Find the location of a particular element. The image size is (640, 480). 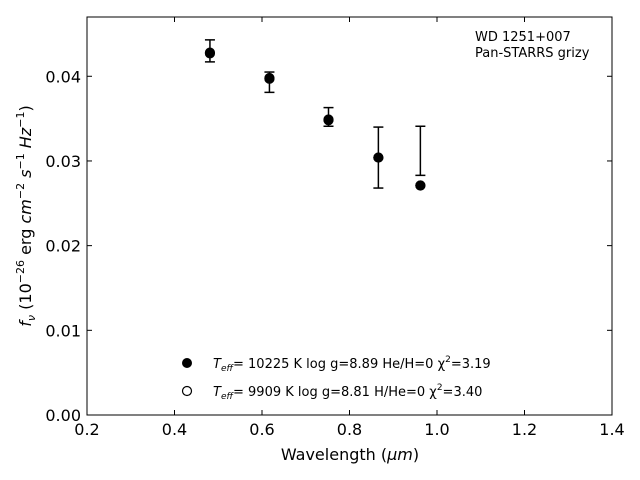

x-tick-label: 0.8 is located at coordinates (349, 429).